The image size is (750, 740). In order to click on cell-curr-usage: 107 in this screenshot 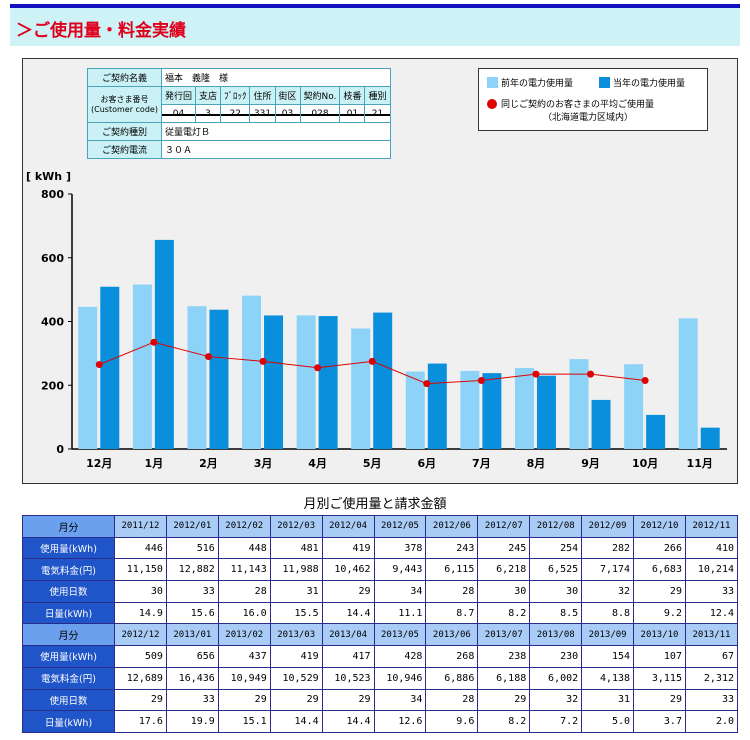, I will do `click(659, 656)`.